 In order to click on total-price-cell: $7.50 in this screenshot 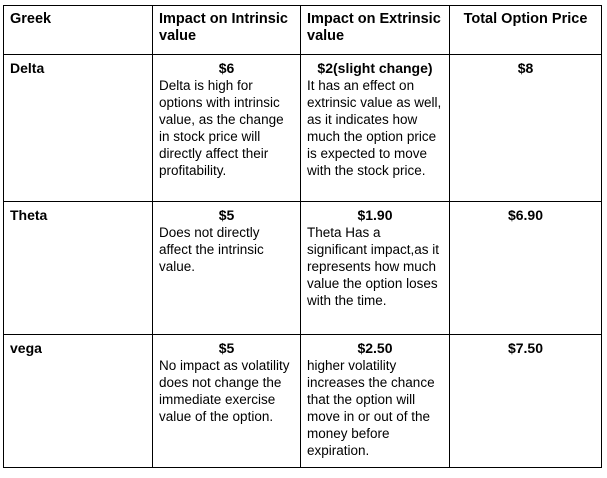, I will do `click(525, 401)`.